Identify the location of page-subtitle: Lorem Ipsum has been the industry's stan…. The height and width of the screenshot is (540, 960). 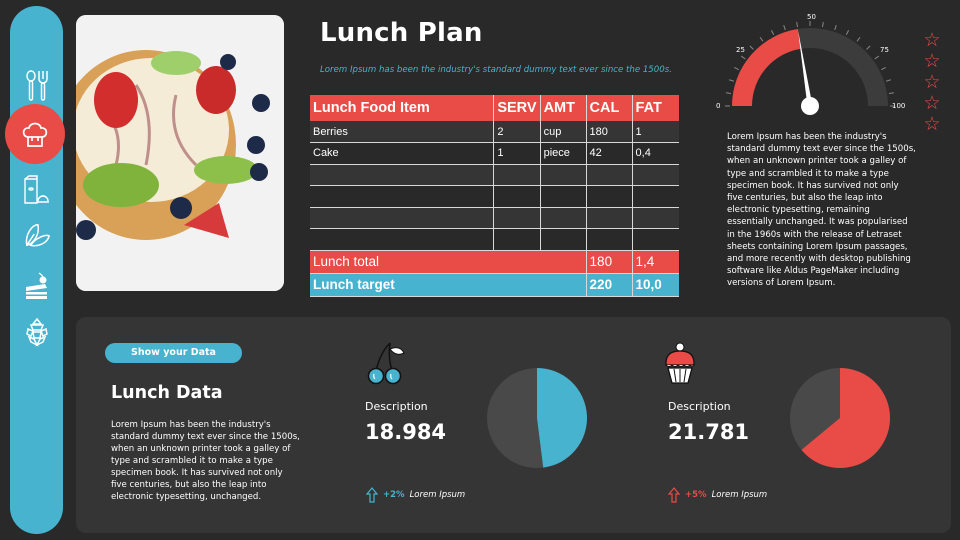
(496, 70).